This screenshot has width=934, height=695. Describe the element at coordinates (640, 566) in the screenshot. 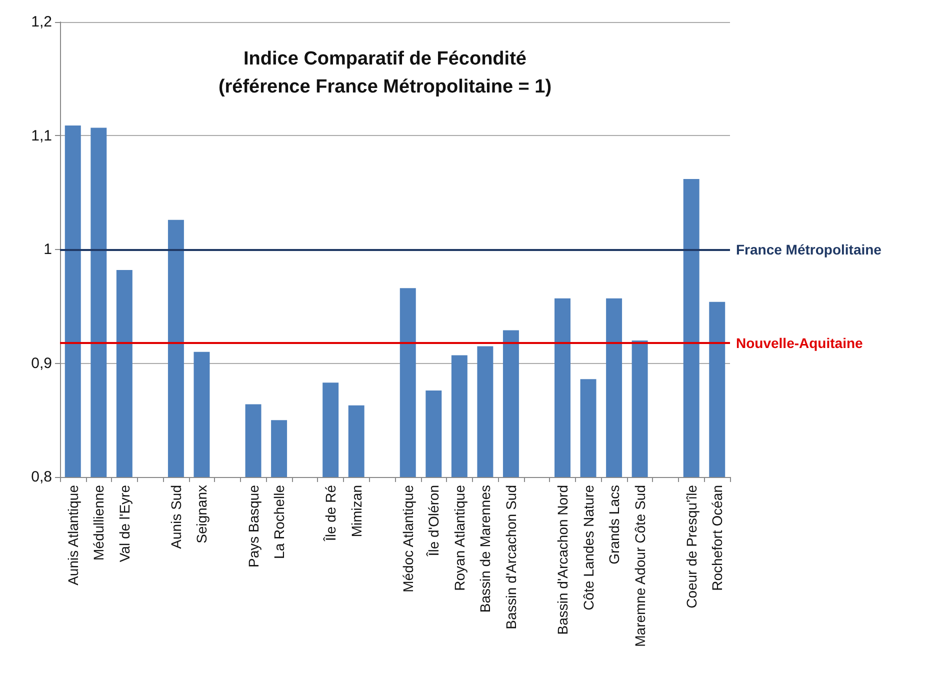

I see `x-tick-label: Maremne Adour Côte Sud` at that location.